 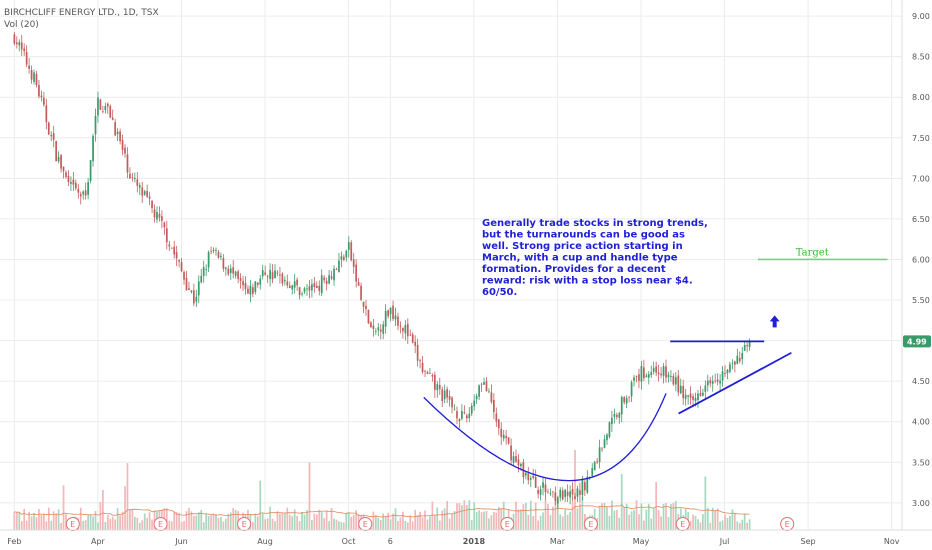 What do you see at coordinates (921, 178) in the screenshot?
I see `y-tick-label: 7.00` at bounding box center [921, 178].